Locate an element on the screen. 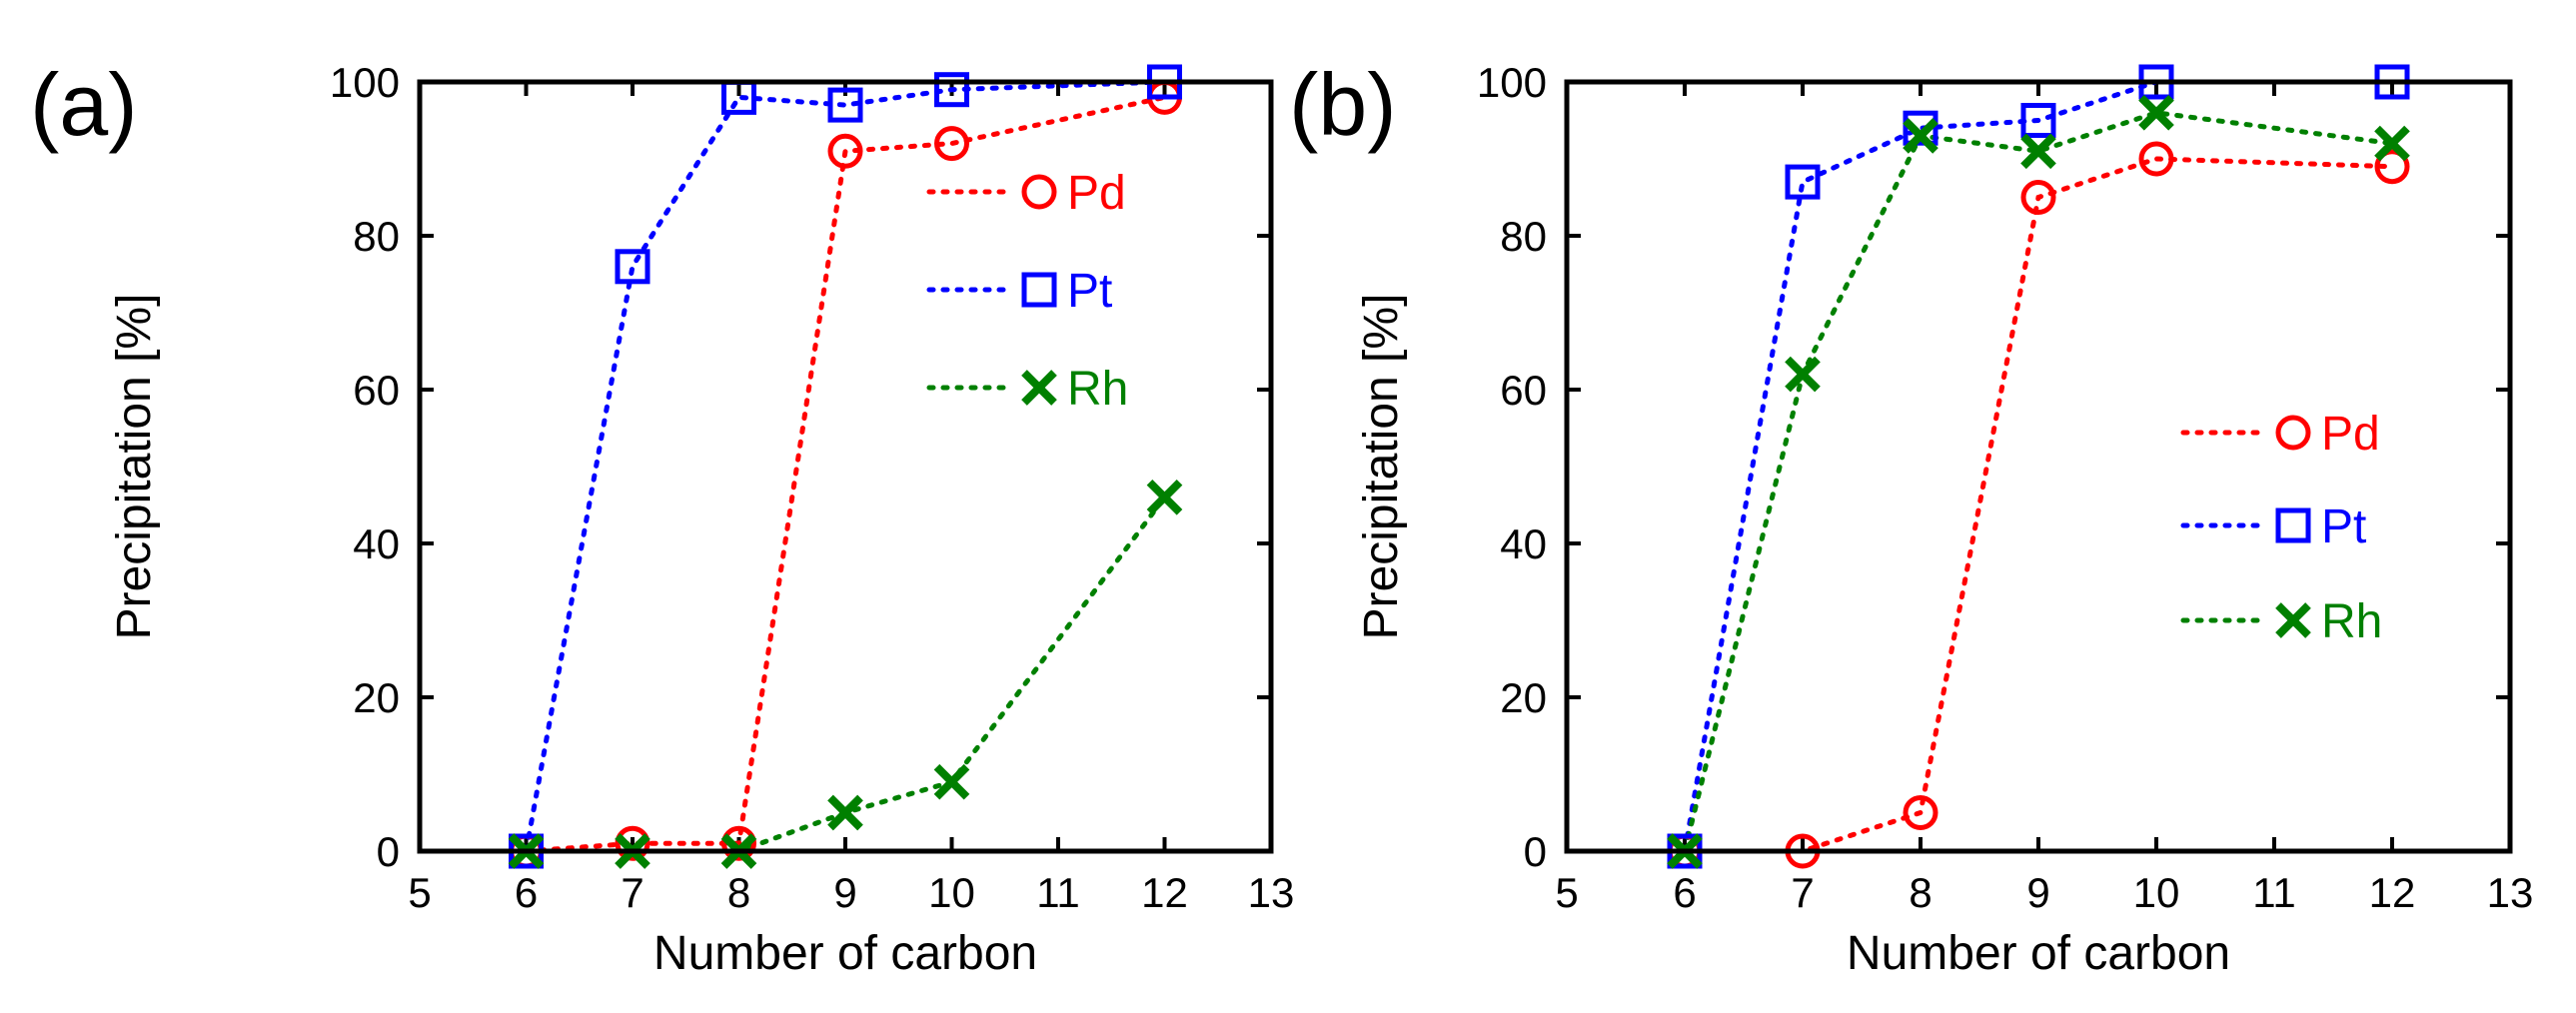 The height and width of the screenshot is (1013, 2576). panel-label: (b) is located at coordinates (1343, 104).